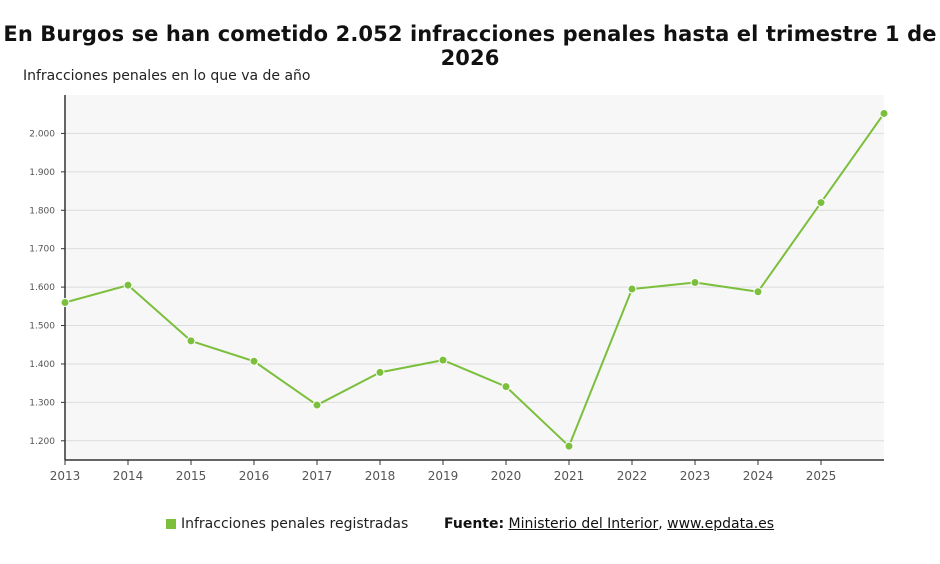 The height and width of the screenshot is (564, 940). Describe the element at coordinates (42, 288) in the screenshot. I see `y-tick-label: 1.600` at that location.